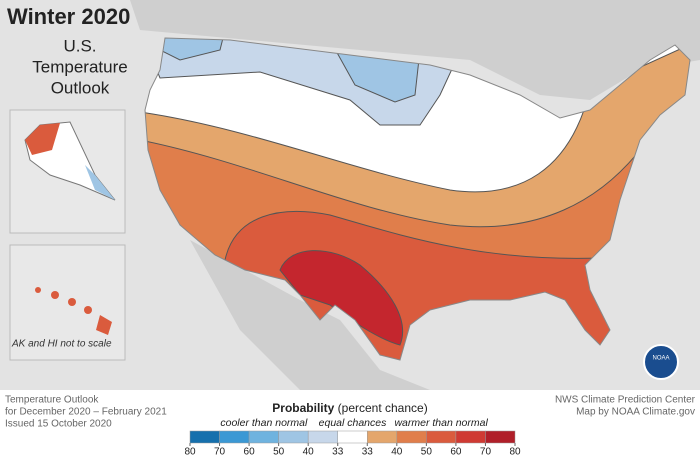 This screenshot has width=700, height=465. What do you see at coordinates (100, 182) in the screenshot?
I see `alaska-cool` at bounding box center [100, 182].